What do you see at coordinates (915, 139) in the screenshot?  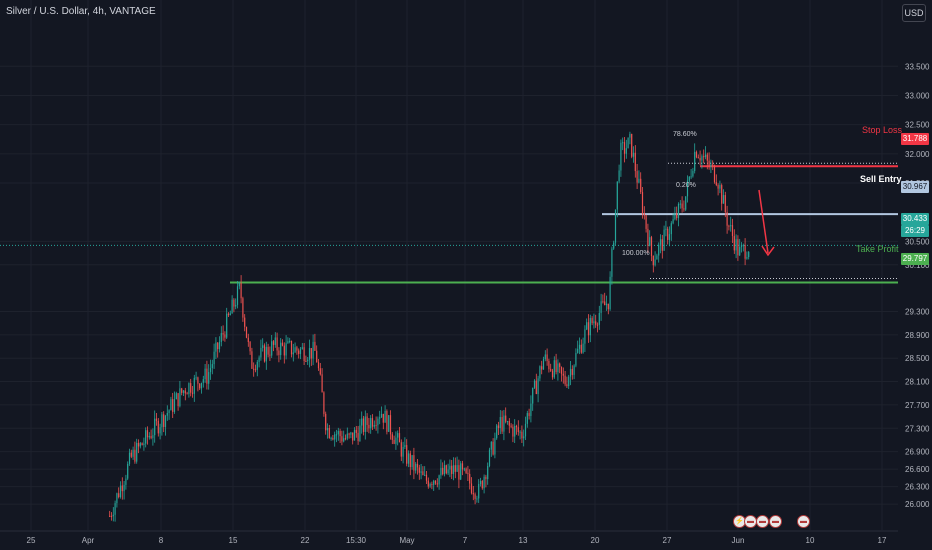 I see `stop-loss-price-tag: 31.788` at bounding box center [915, 139].